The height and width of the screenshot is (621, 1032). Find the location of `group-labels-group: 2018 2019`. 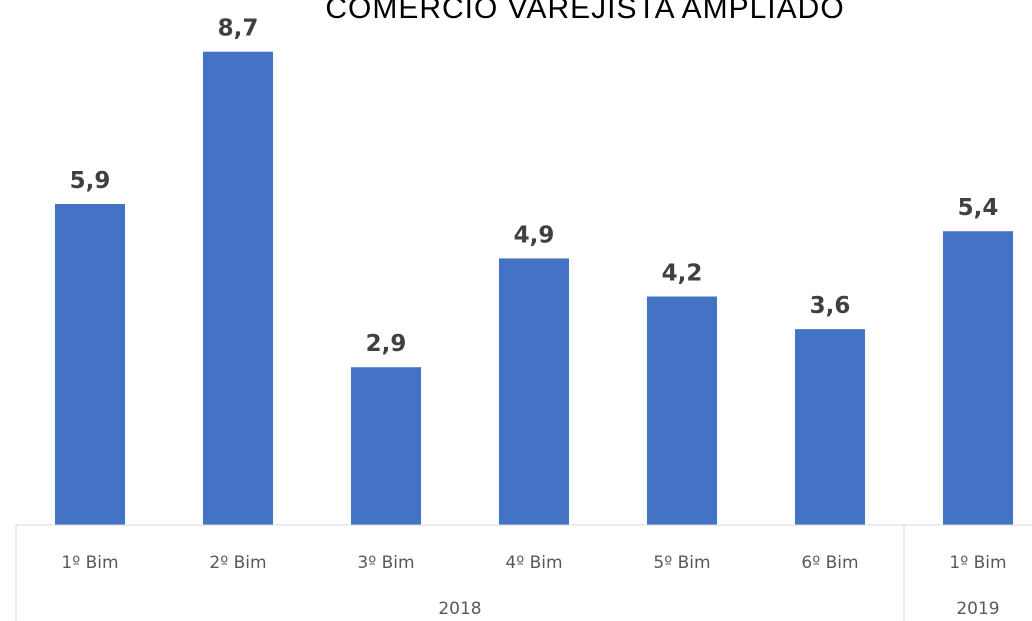

group-labels-group: 2018 2019 is located at coordinates (718, 609).